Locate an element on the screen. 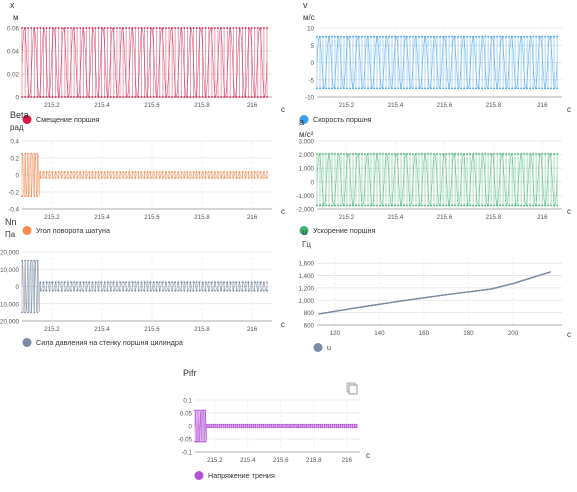 This screenshot has width=577, height=492. legend-label: Угол поворота шатуна is located at coordinates (73, 230).